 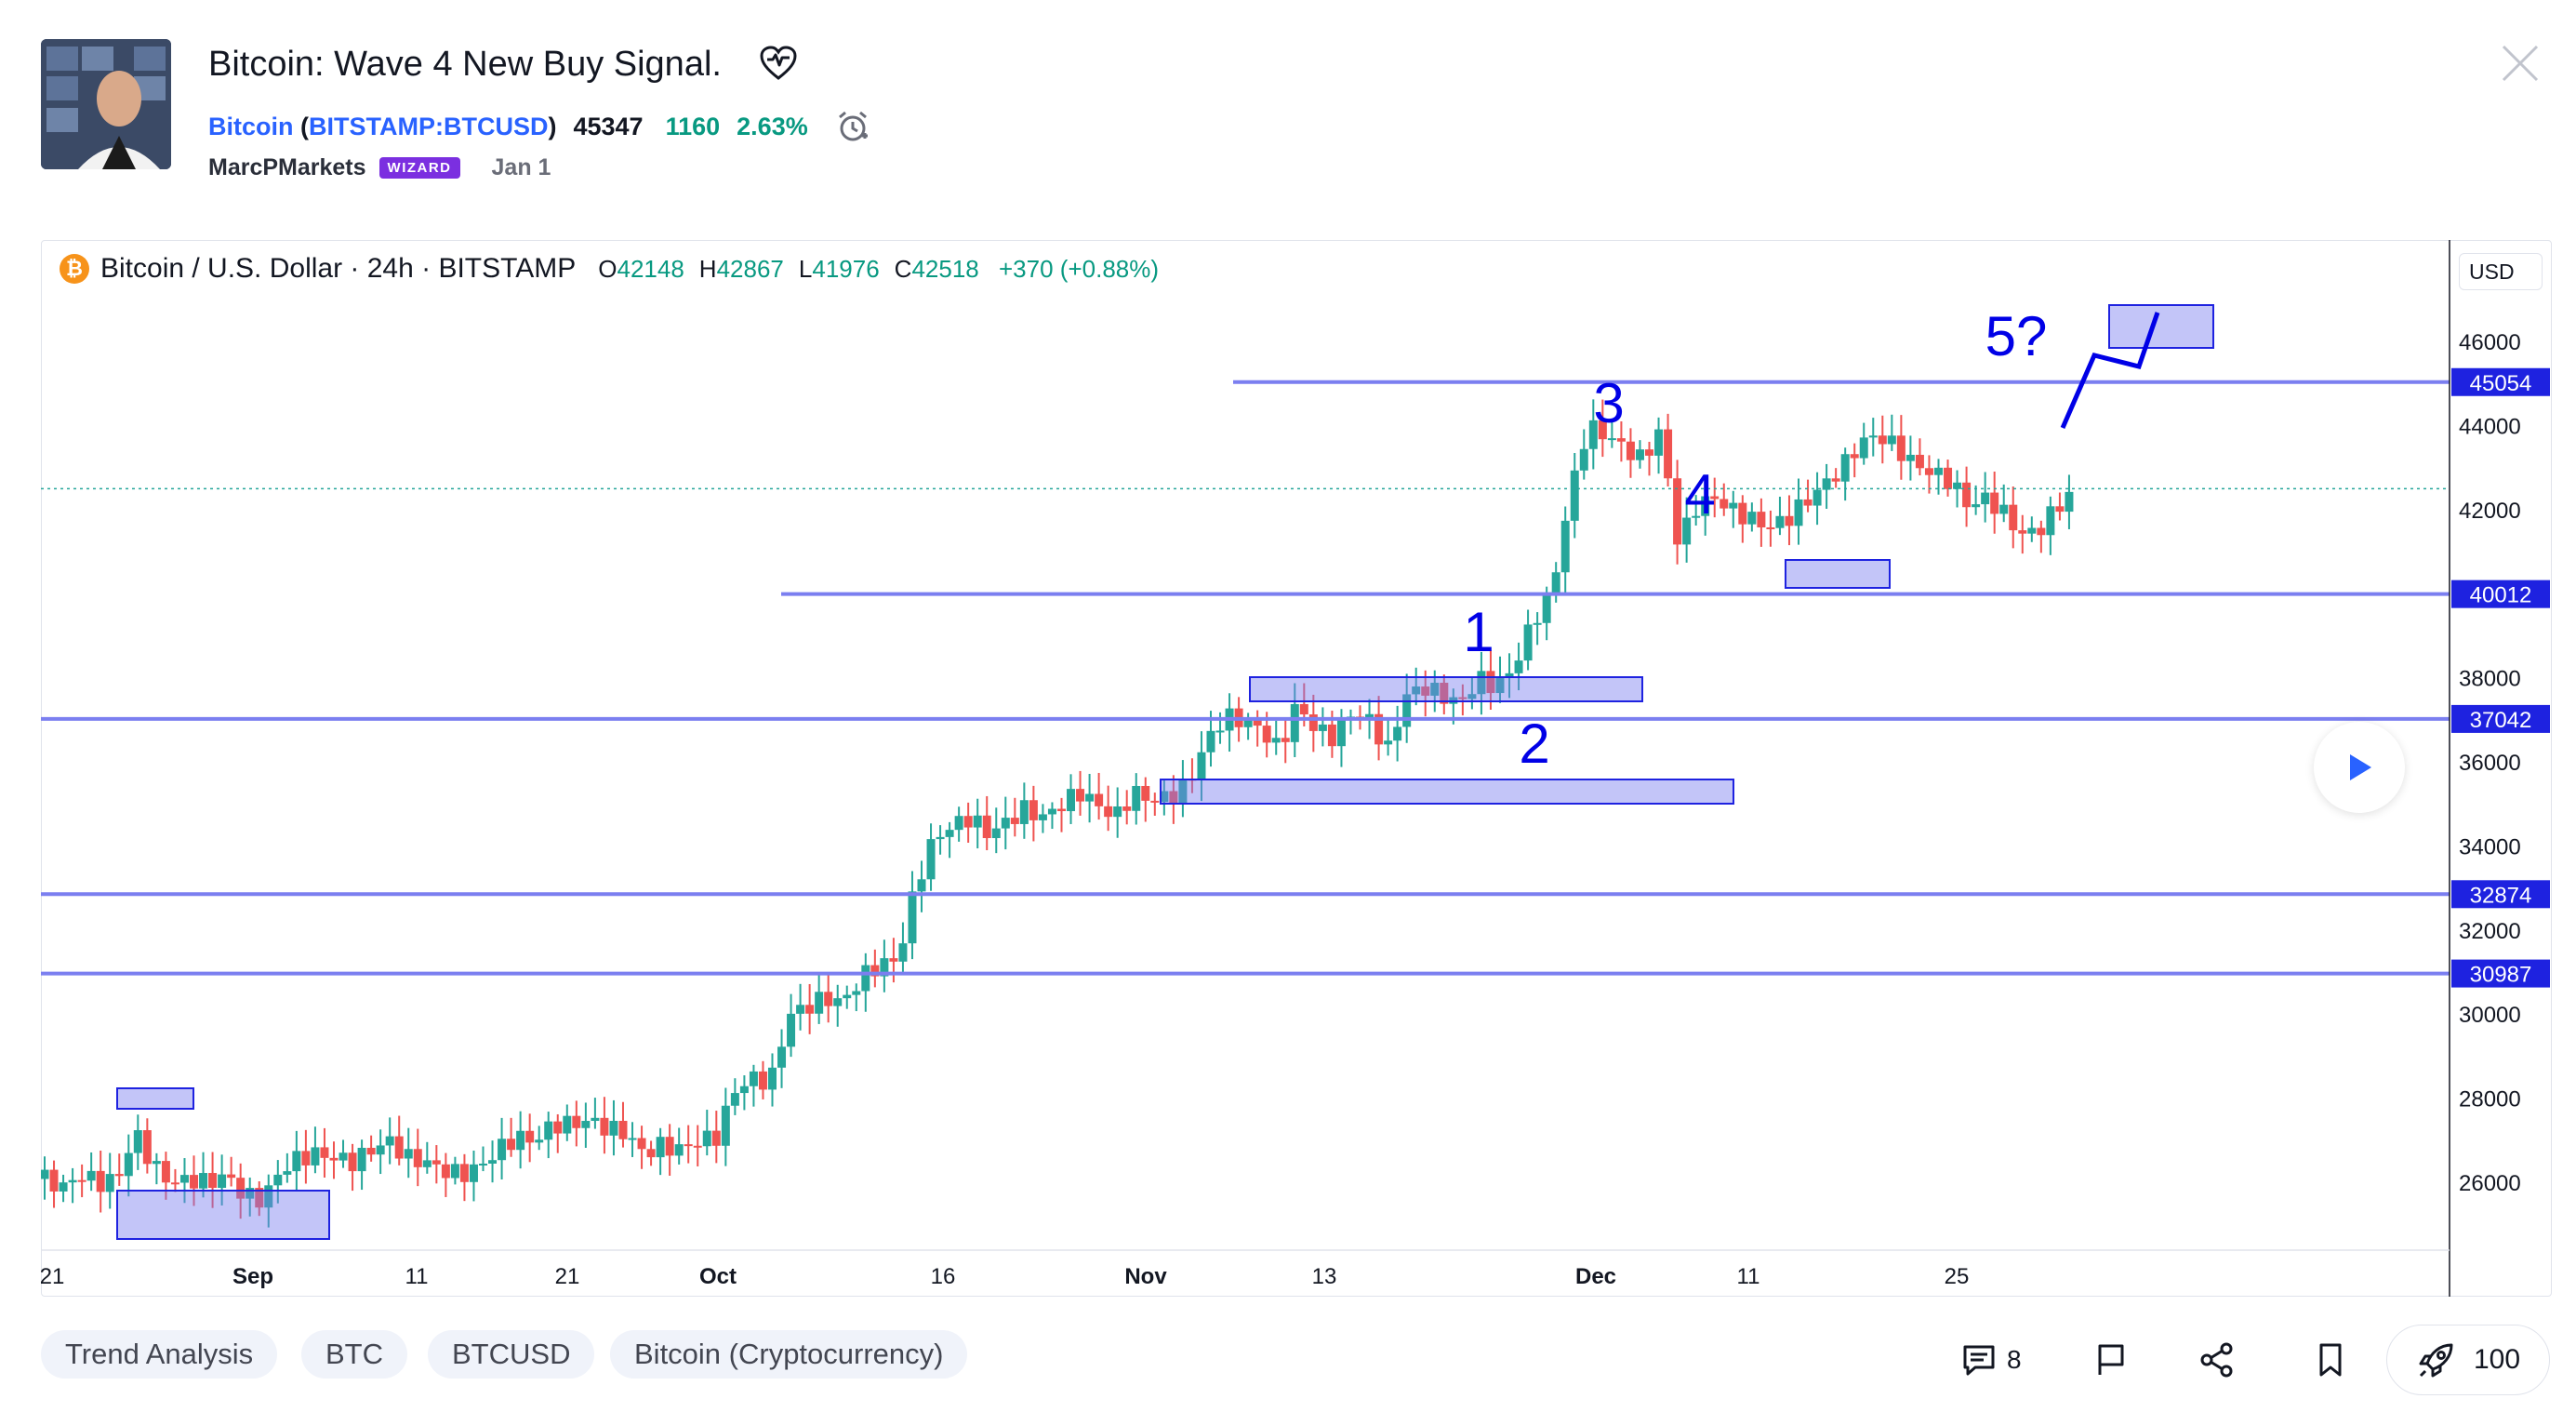 What do you see at coordinates (2330, 1359) in the screenshot?
I see `bookmark-button` at bounding box center [2330, 1359].